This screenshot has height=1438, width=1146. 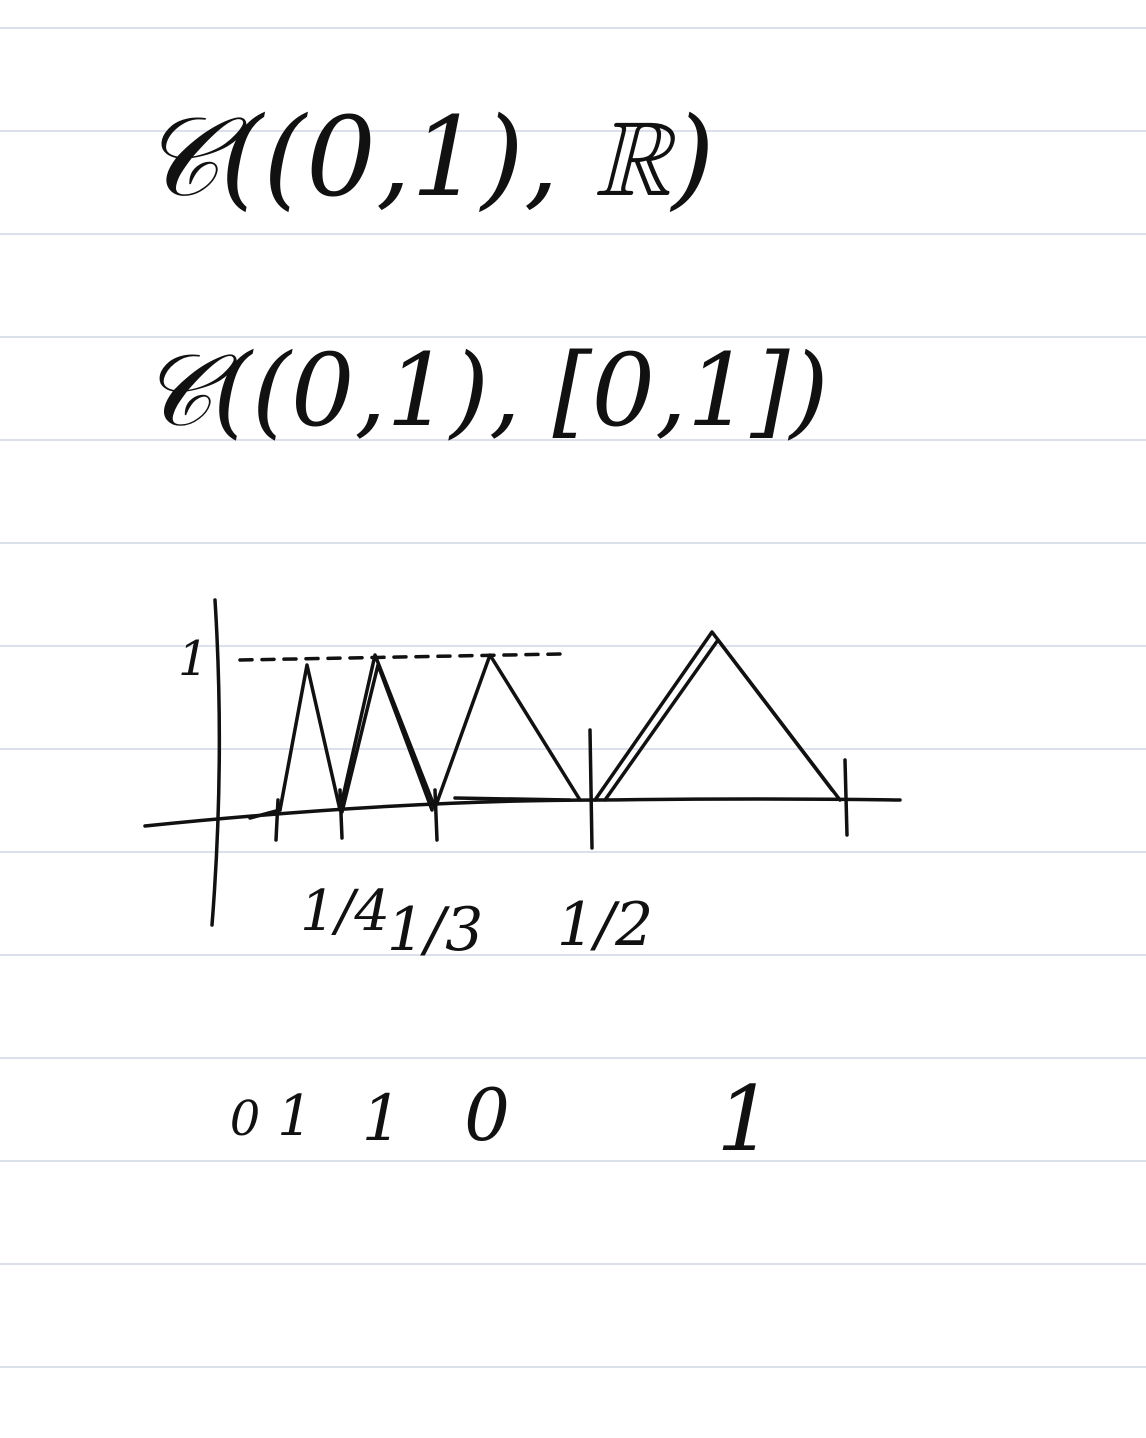 What do you see at coordinates (193, 659) in the screenshot?
I see `y-label: 1` at bounding box center [193, 659].